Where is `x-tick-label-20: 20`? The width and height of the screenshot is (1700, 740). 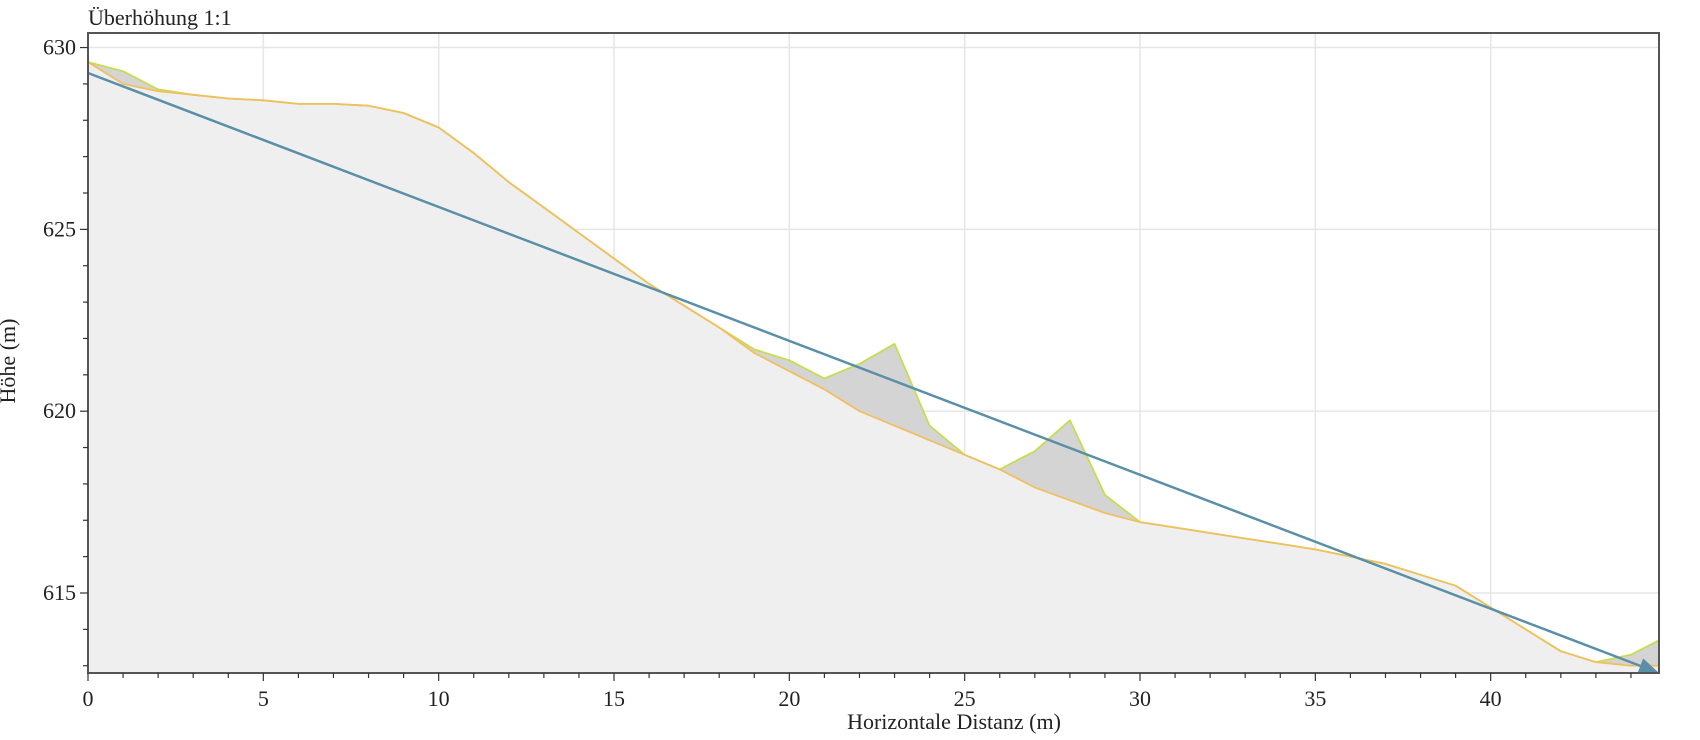 x-tick-label-20: 20 is located at coordinates (789, 698).